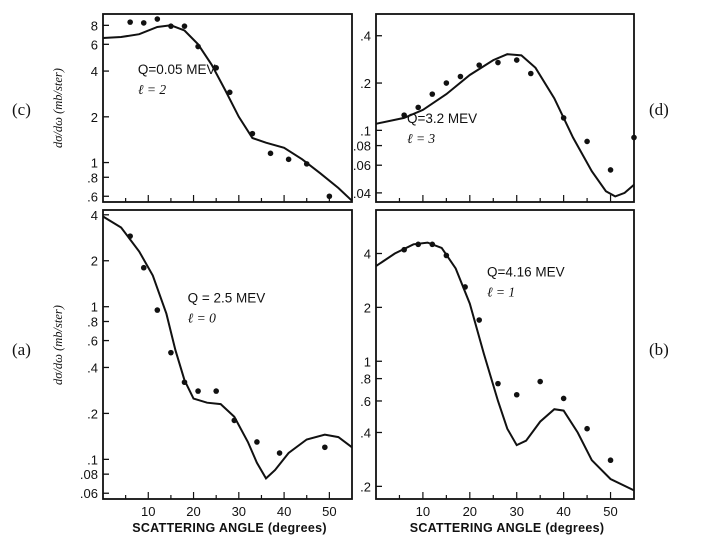  What do you see at coordinates (501, 291) in the screenshot?
I see `annotation-l: ℓ = 1` at bounding box center [501, 291].